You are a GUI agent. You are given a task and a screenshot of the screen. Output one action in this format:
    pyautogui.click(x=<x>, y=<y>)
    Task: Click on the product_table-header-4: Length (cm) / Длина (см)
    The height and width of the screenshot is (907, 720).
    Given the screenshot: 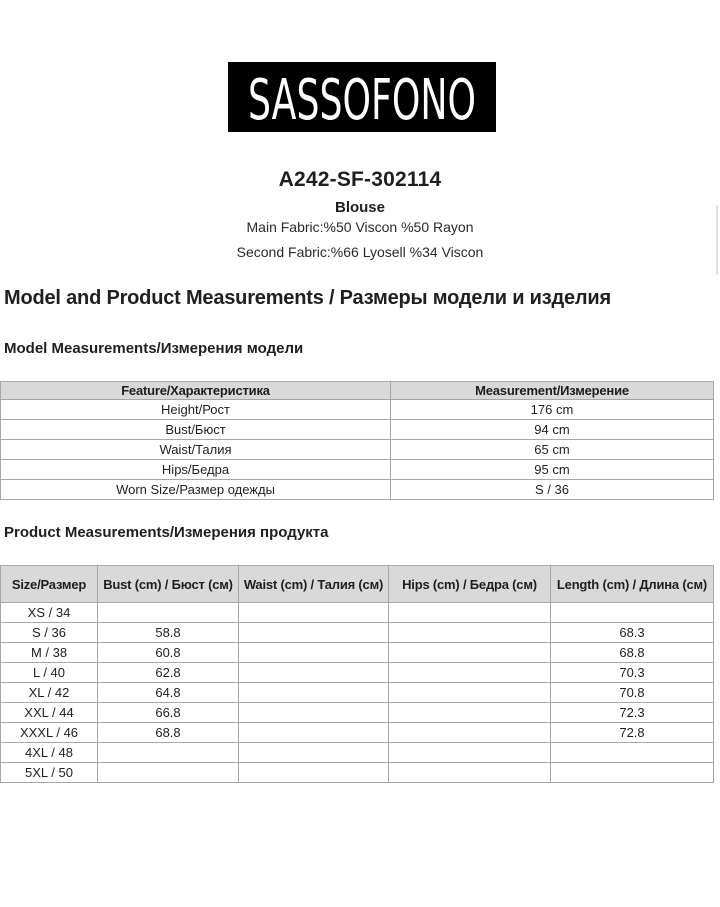 What is the action you would take?
    pyautogui.click(x=632, y=584)
    